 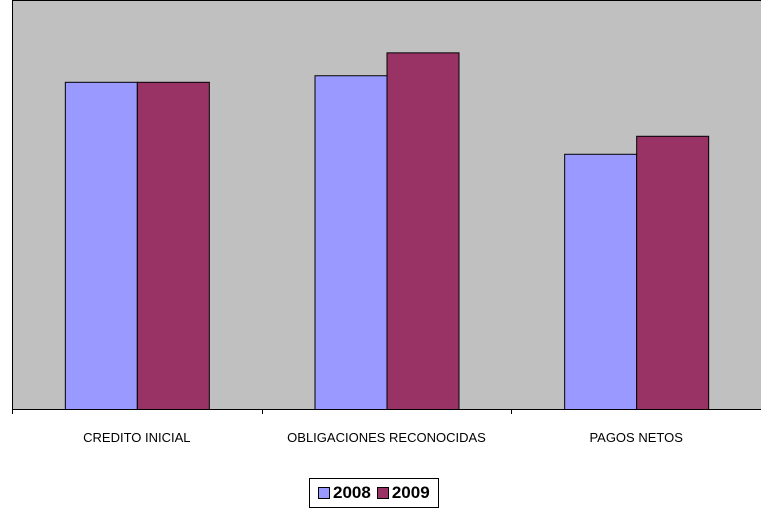 I want to click on legend-item-2009: 2009, so click(x=403, y=493).